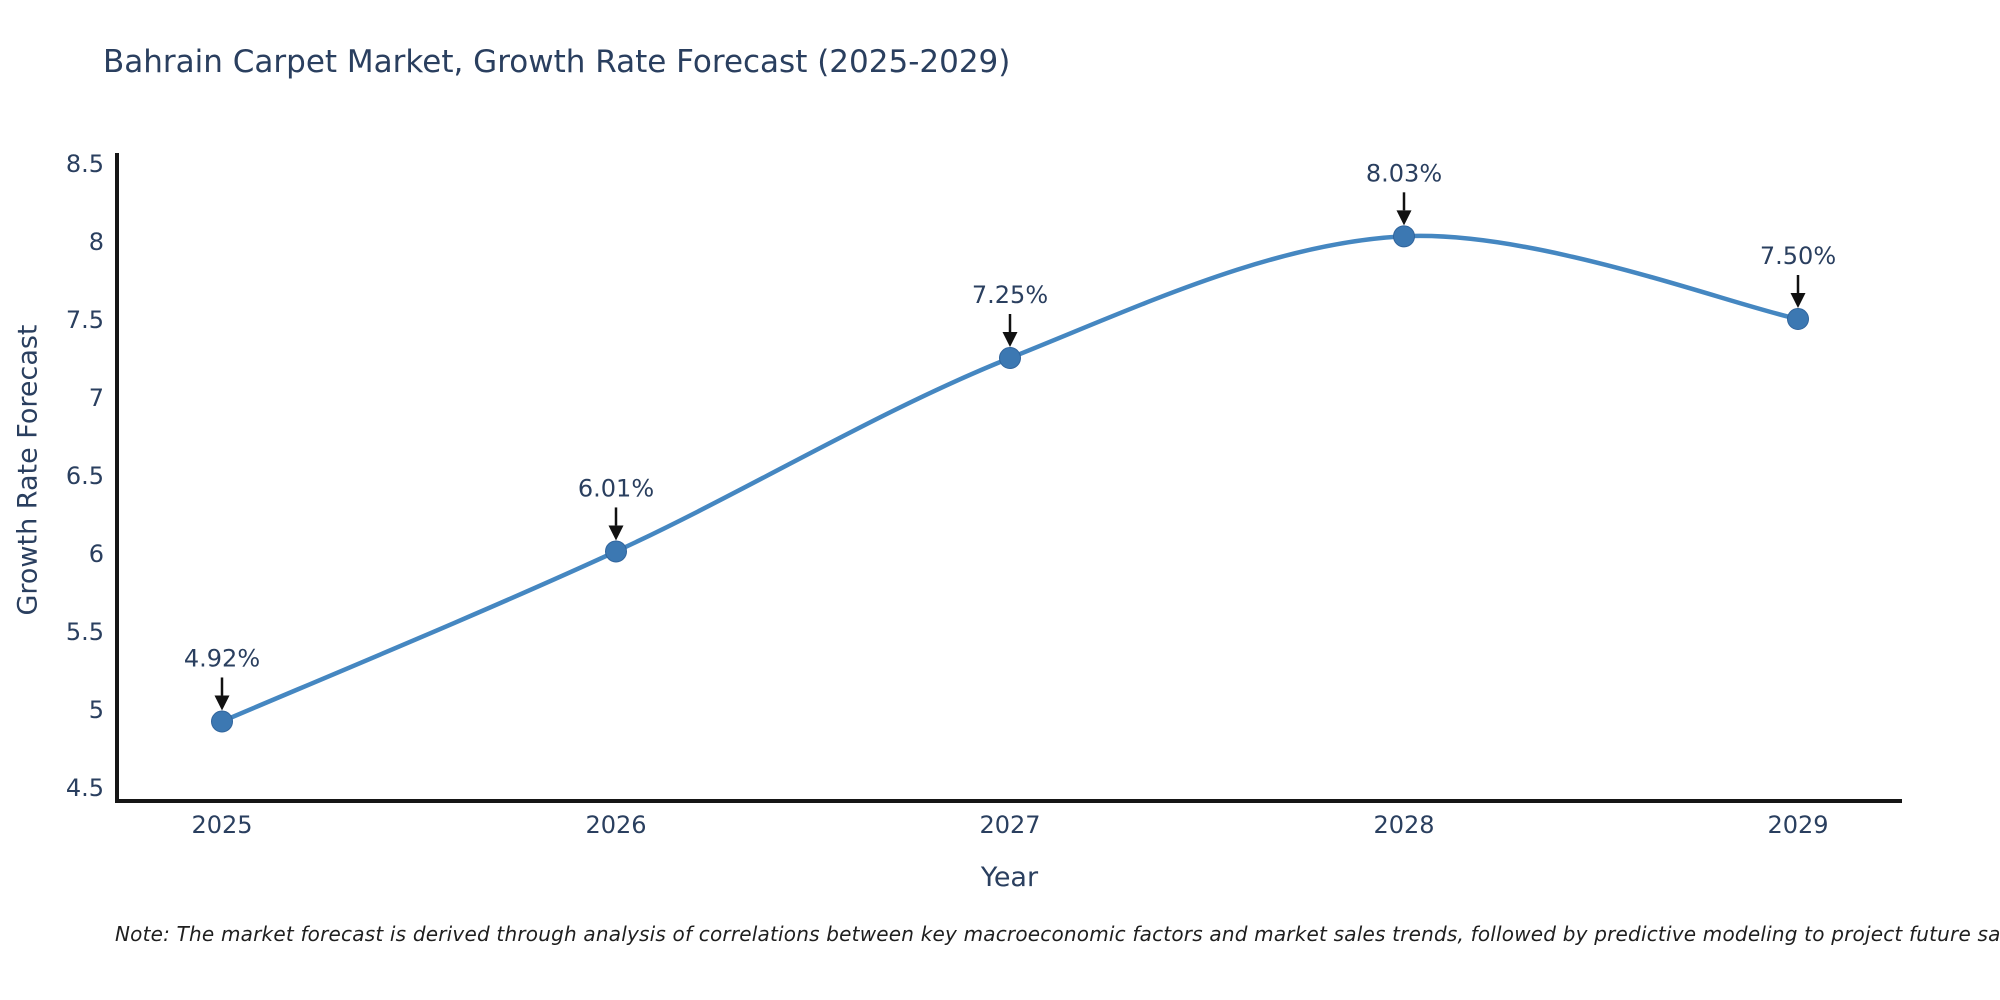 This screenshot has width=2000, height=1000. What do you see at coordinates (615, 825) in the screenshot?
I see `x-tick-label: 2026` at bounding box center [615, 825].